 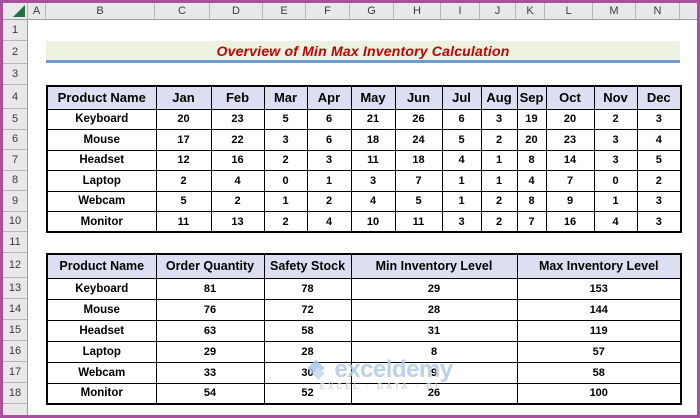 I want to click on column-header-b: B, so click(x=100, y=11).